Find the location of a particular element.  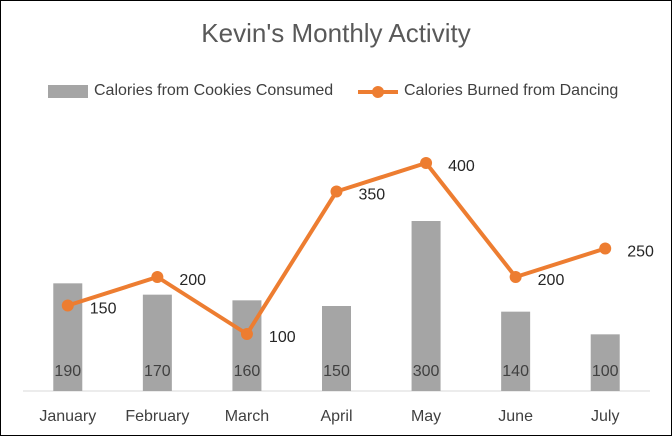

line-point-april is located at coordinates (336, 191).